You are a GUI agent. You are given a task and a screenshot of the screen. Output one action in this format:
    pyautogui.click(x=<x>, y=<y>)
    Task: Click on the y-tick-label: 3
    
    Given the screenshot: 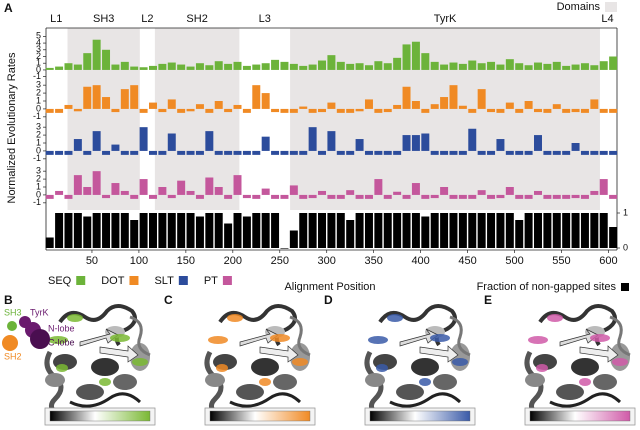 What is the action you would take?
    pyautogui.click(x=38, y=171)
    